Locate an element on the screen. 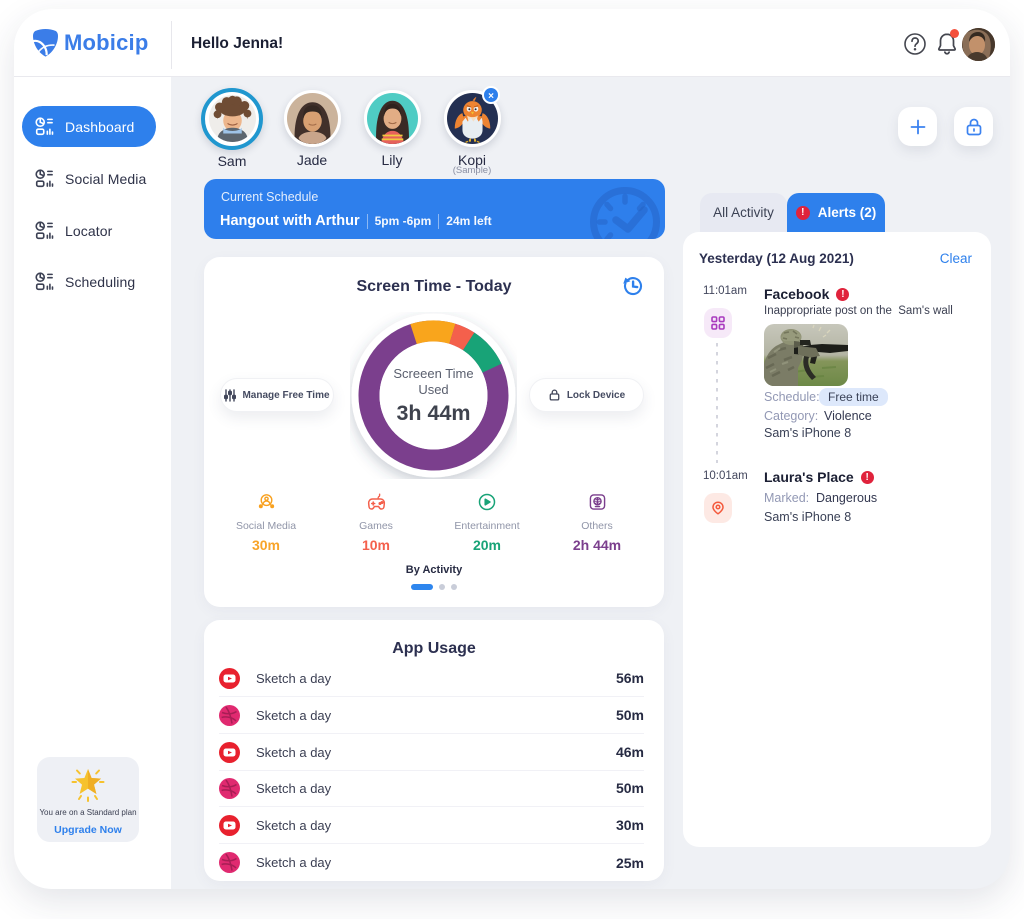 The width and height of the screenshot is (1024, 919). svg-text: 3h 44m is located at coordinates (433, 413).